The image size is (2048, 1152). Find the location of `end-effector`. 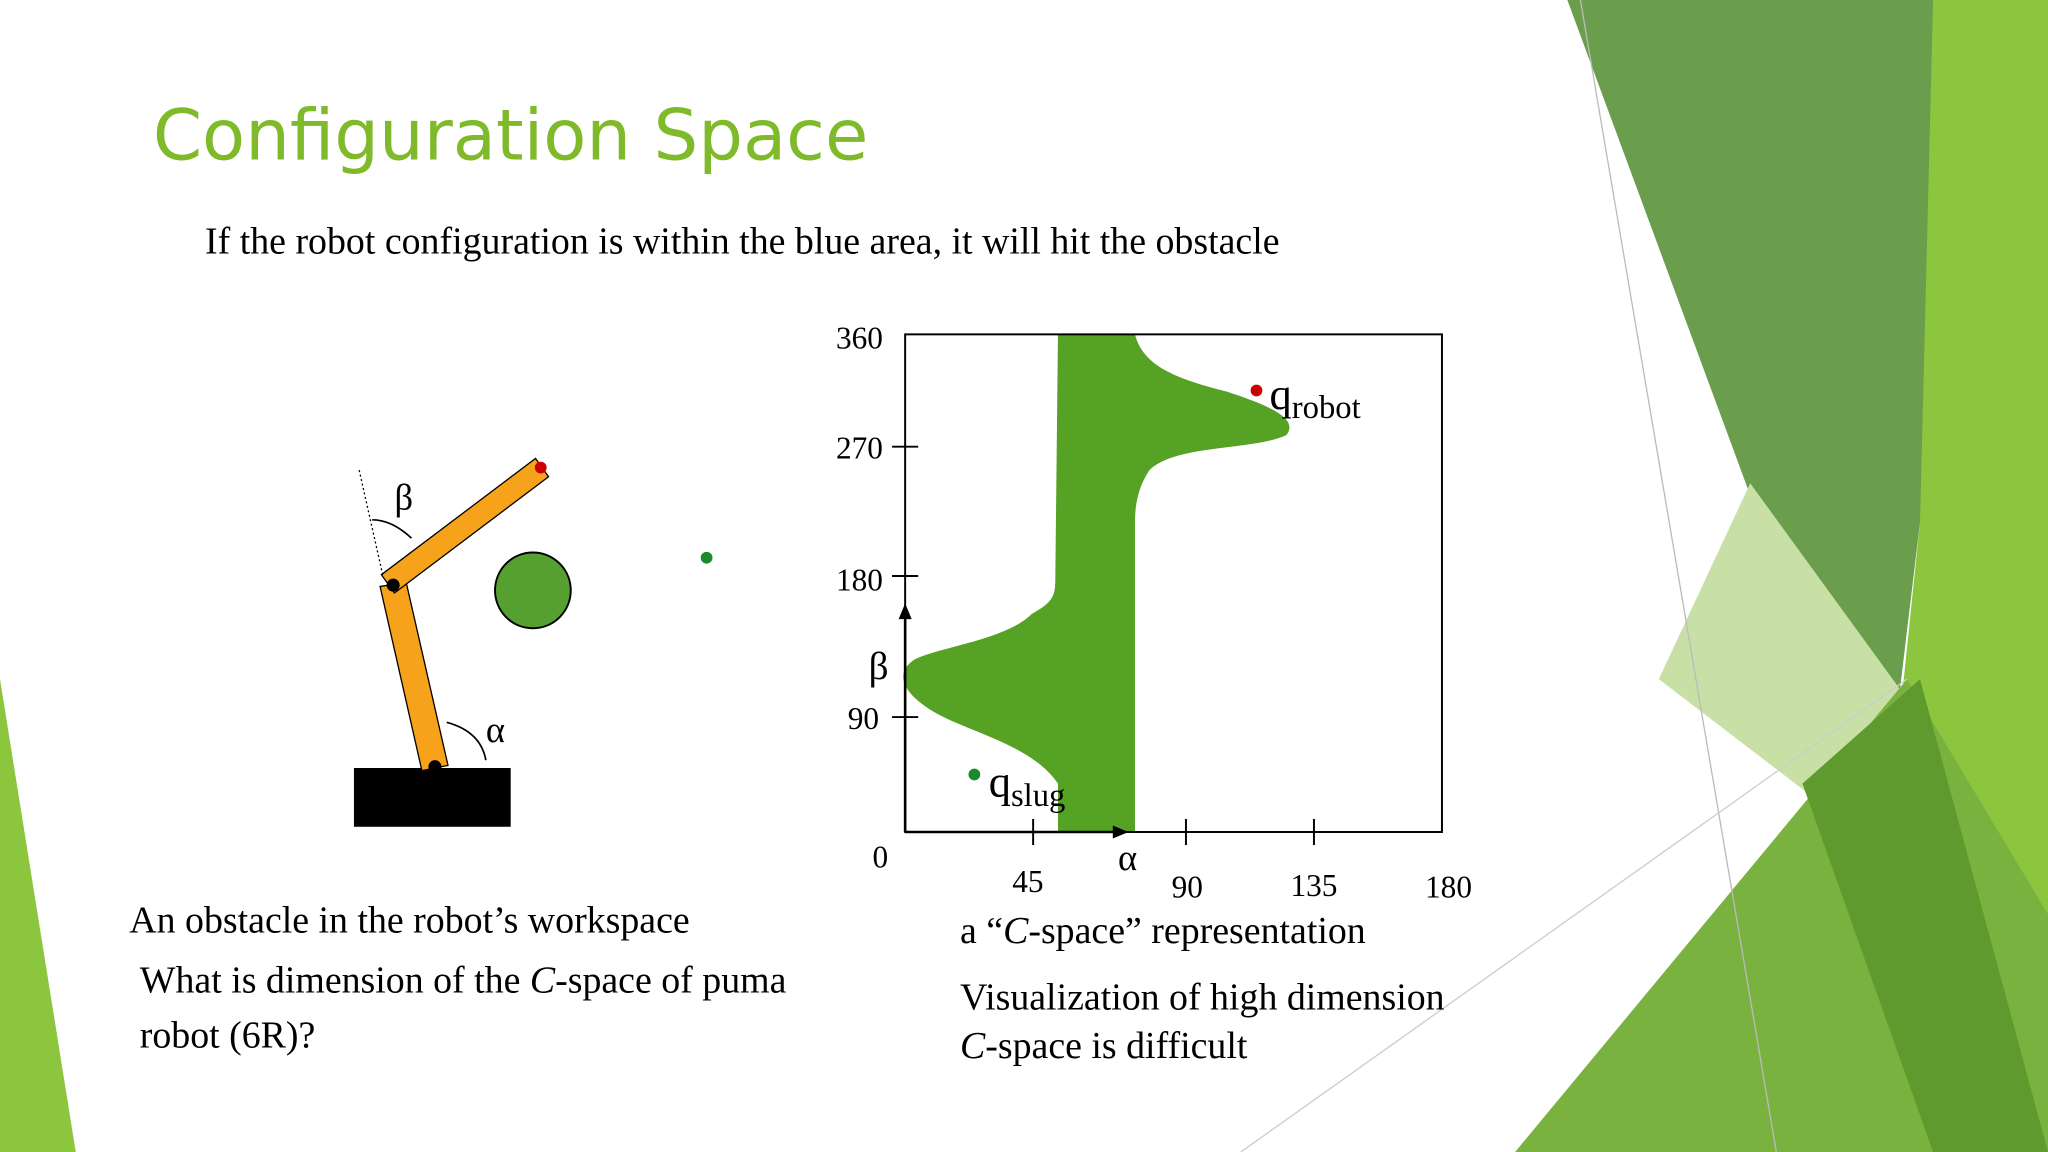

end-effector is located at coordinates (540, 467).